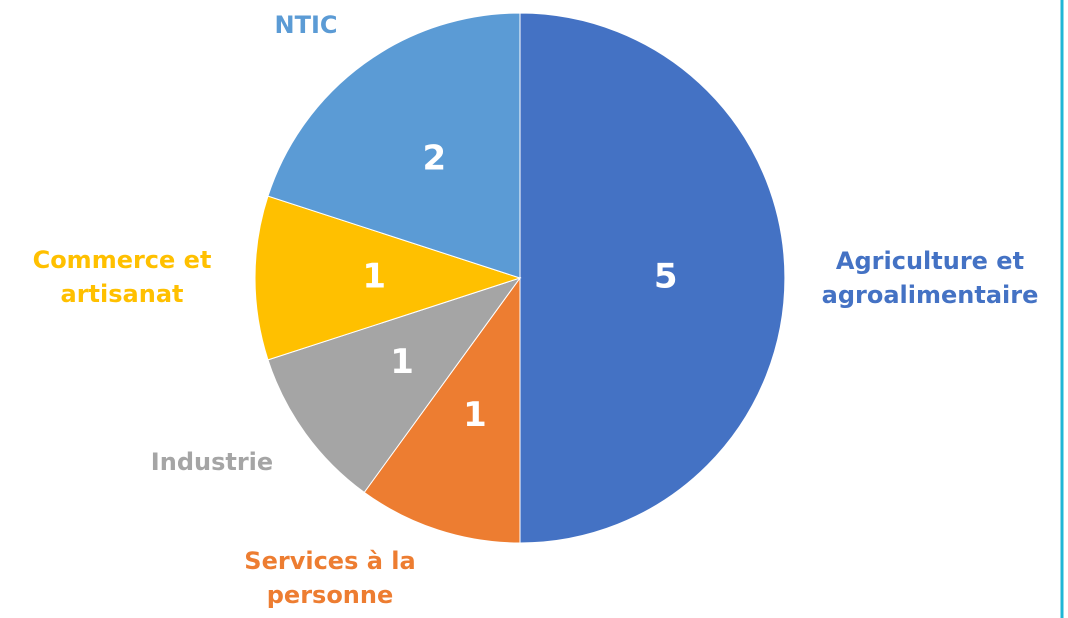 This screenshot has width=1068, height=618. What do you see at coordinates (666, 277) in the screenshot?
I see `data-label: 5` at bounding box center [666, 277].